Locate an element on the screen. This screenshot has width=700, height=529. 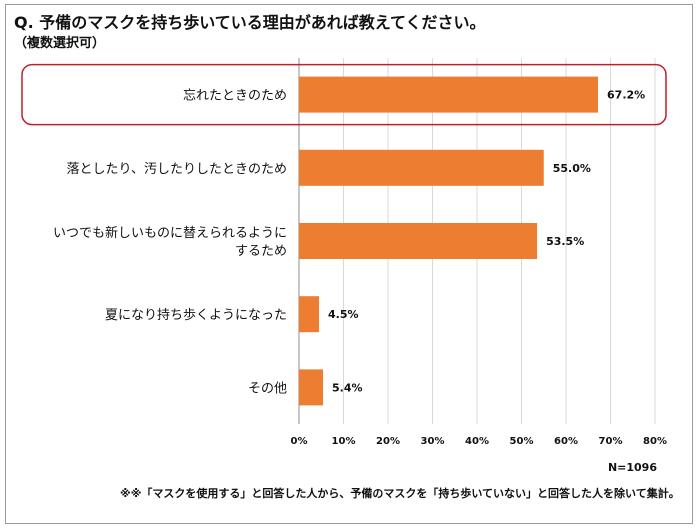
x-tick-label: 40% is located at coordinates (477, 441).